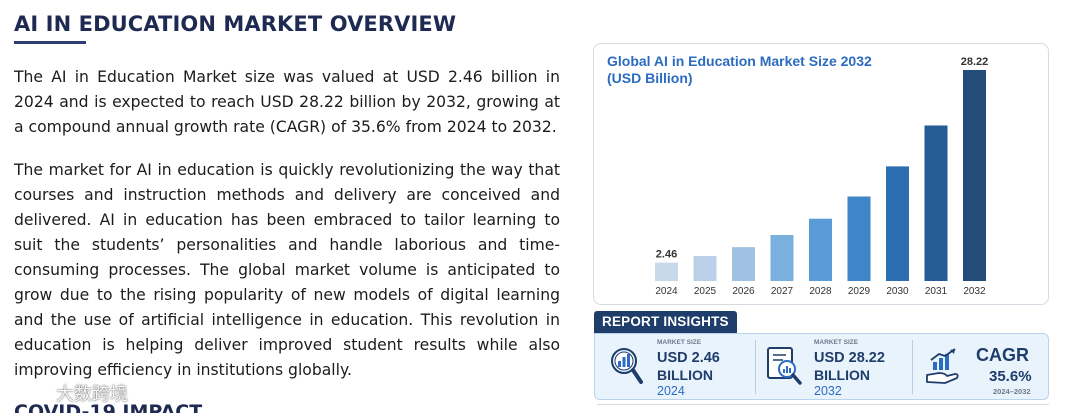  Describe the element at coordinates (28, 393) in the screenshot. I see `watermark-logo-icon` at that location.